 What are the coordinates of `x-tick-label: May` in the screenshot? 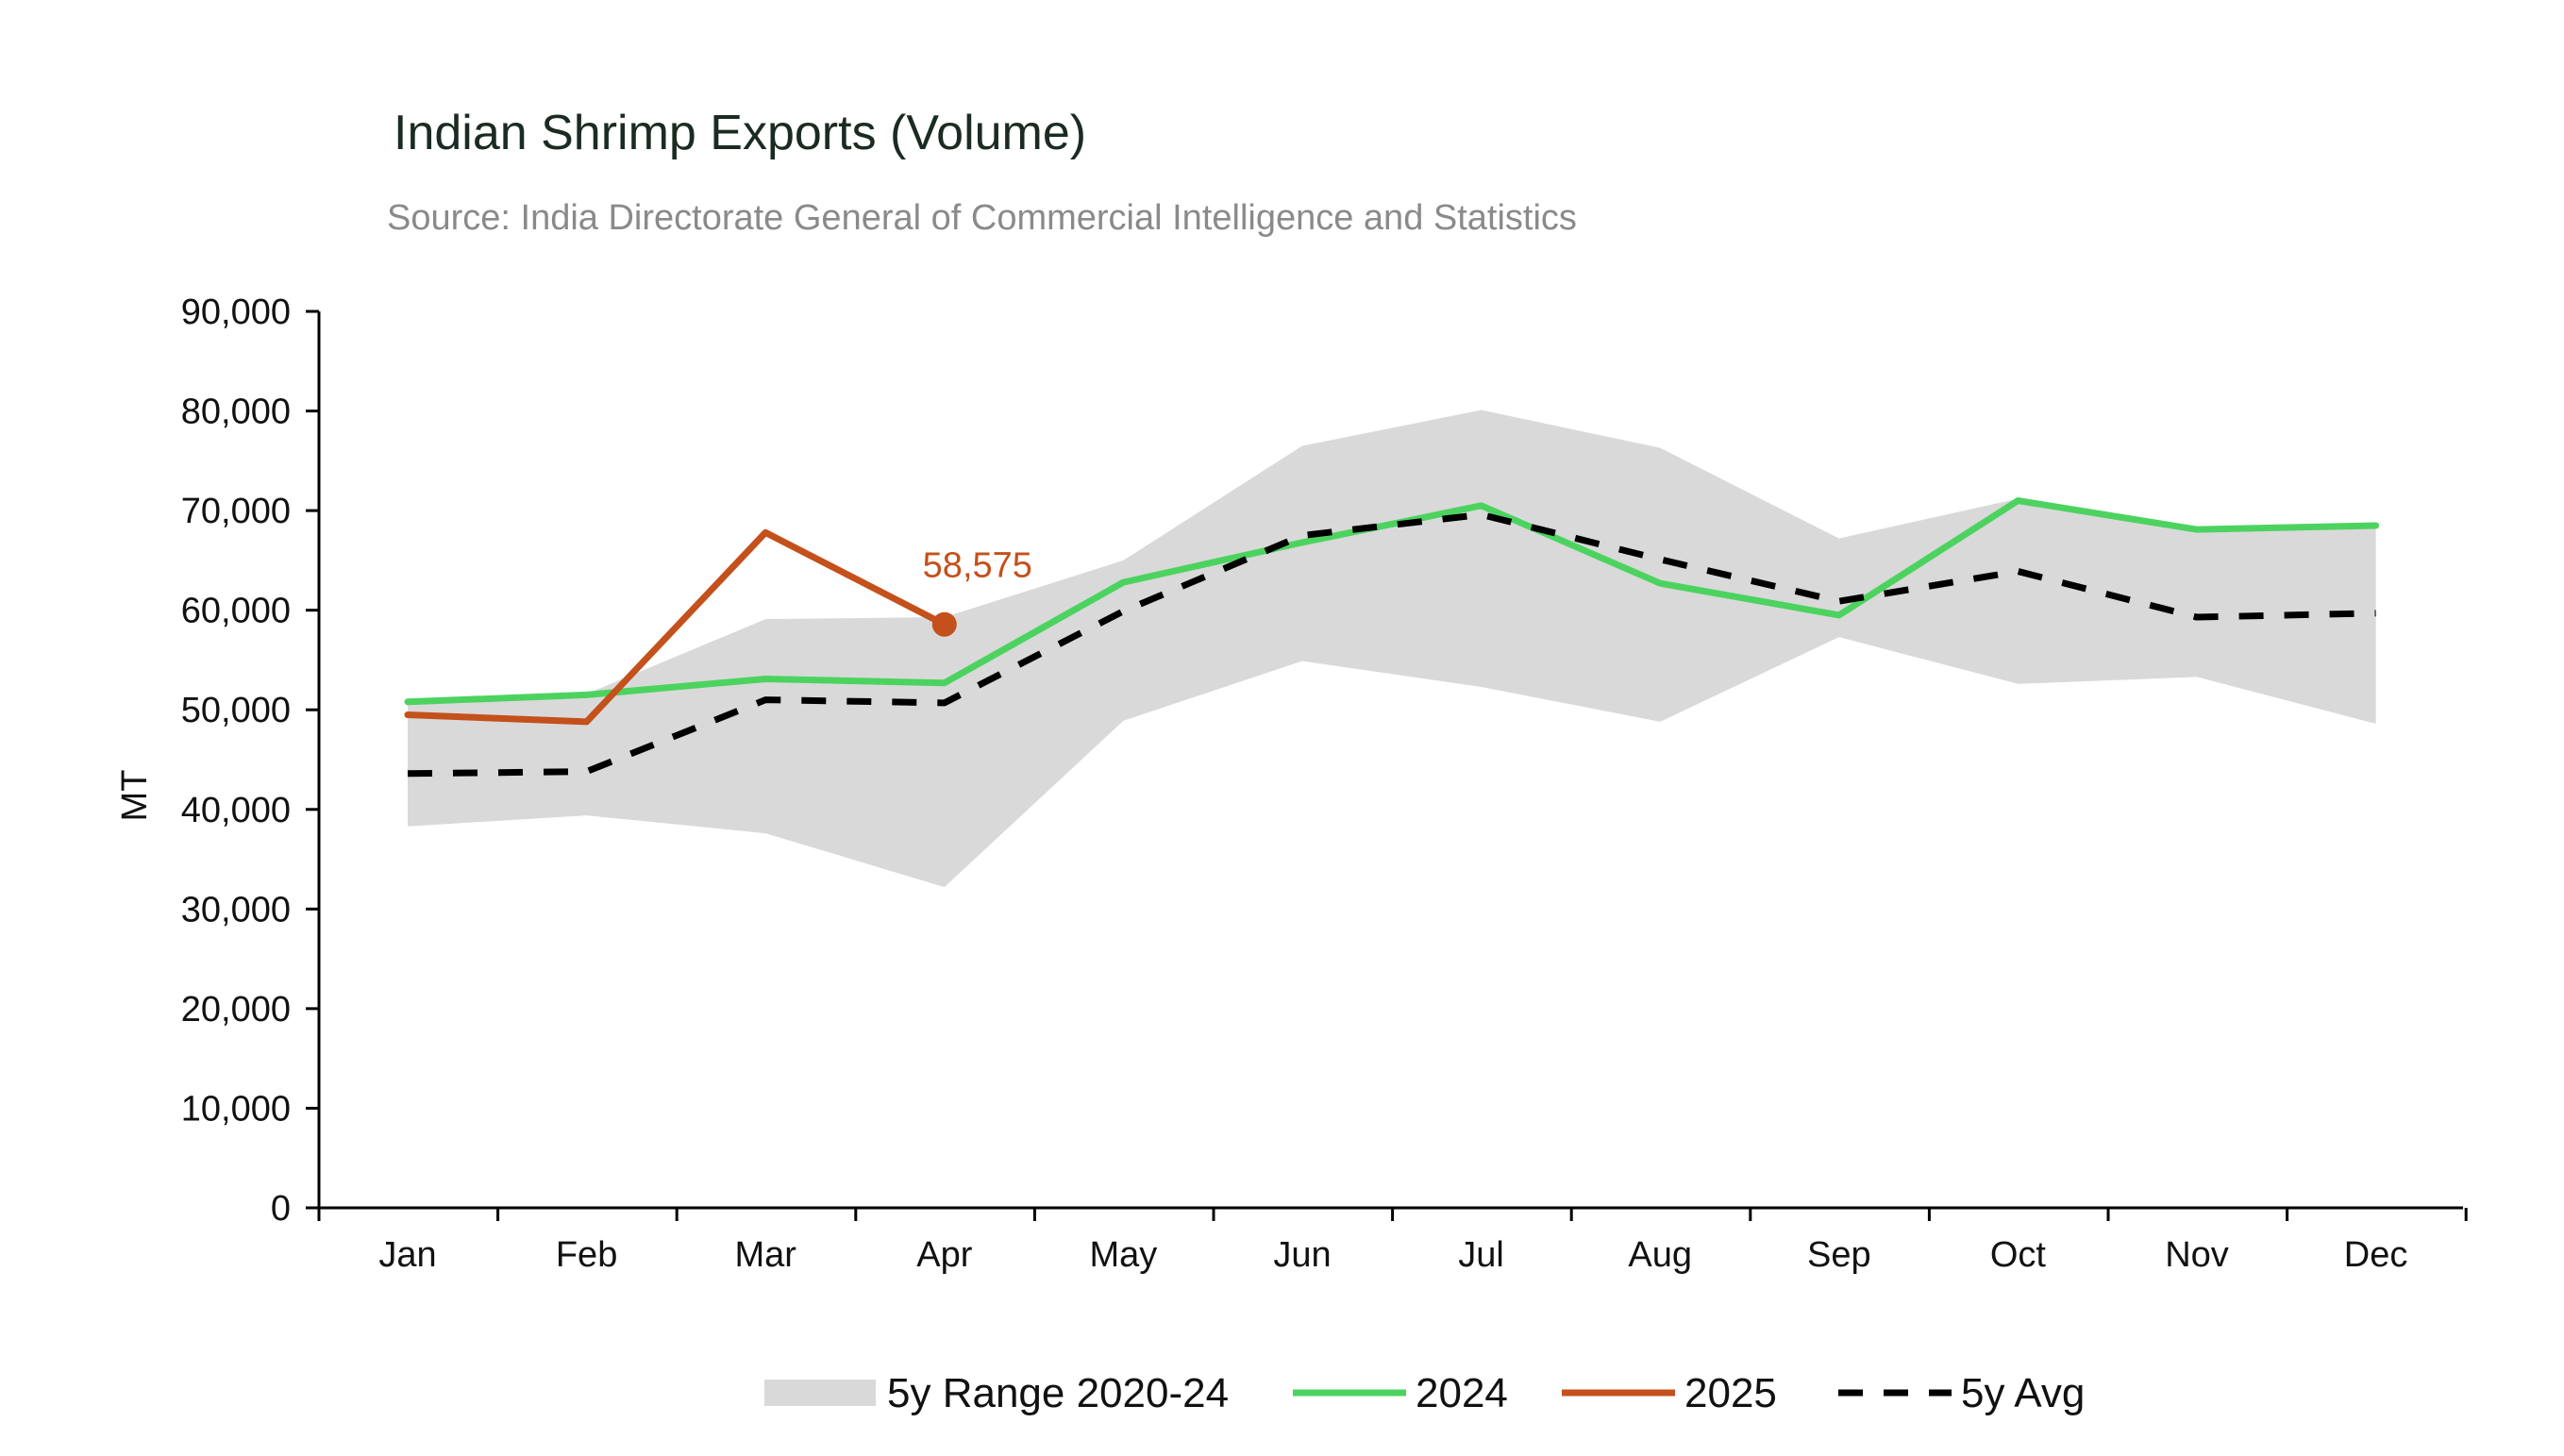 It's located at (1124, 1255).